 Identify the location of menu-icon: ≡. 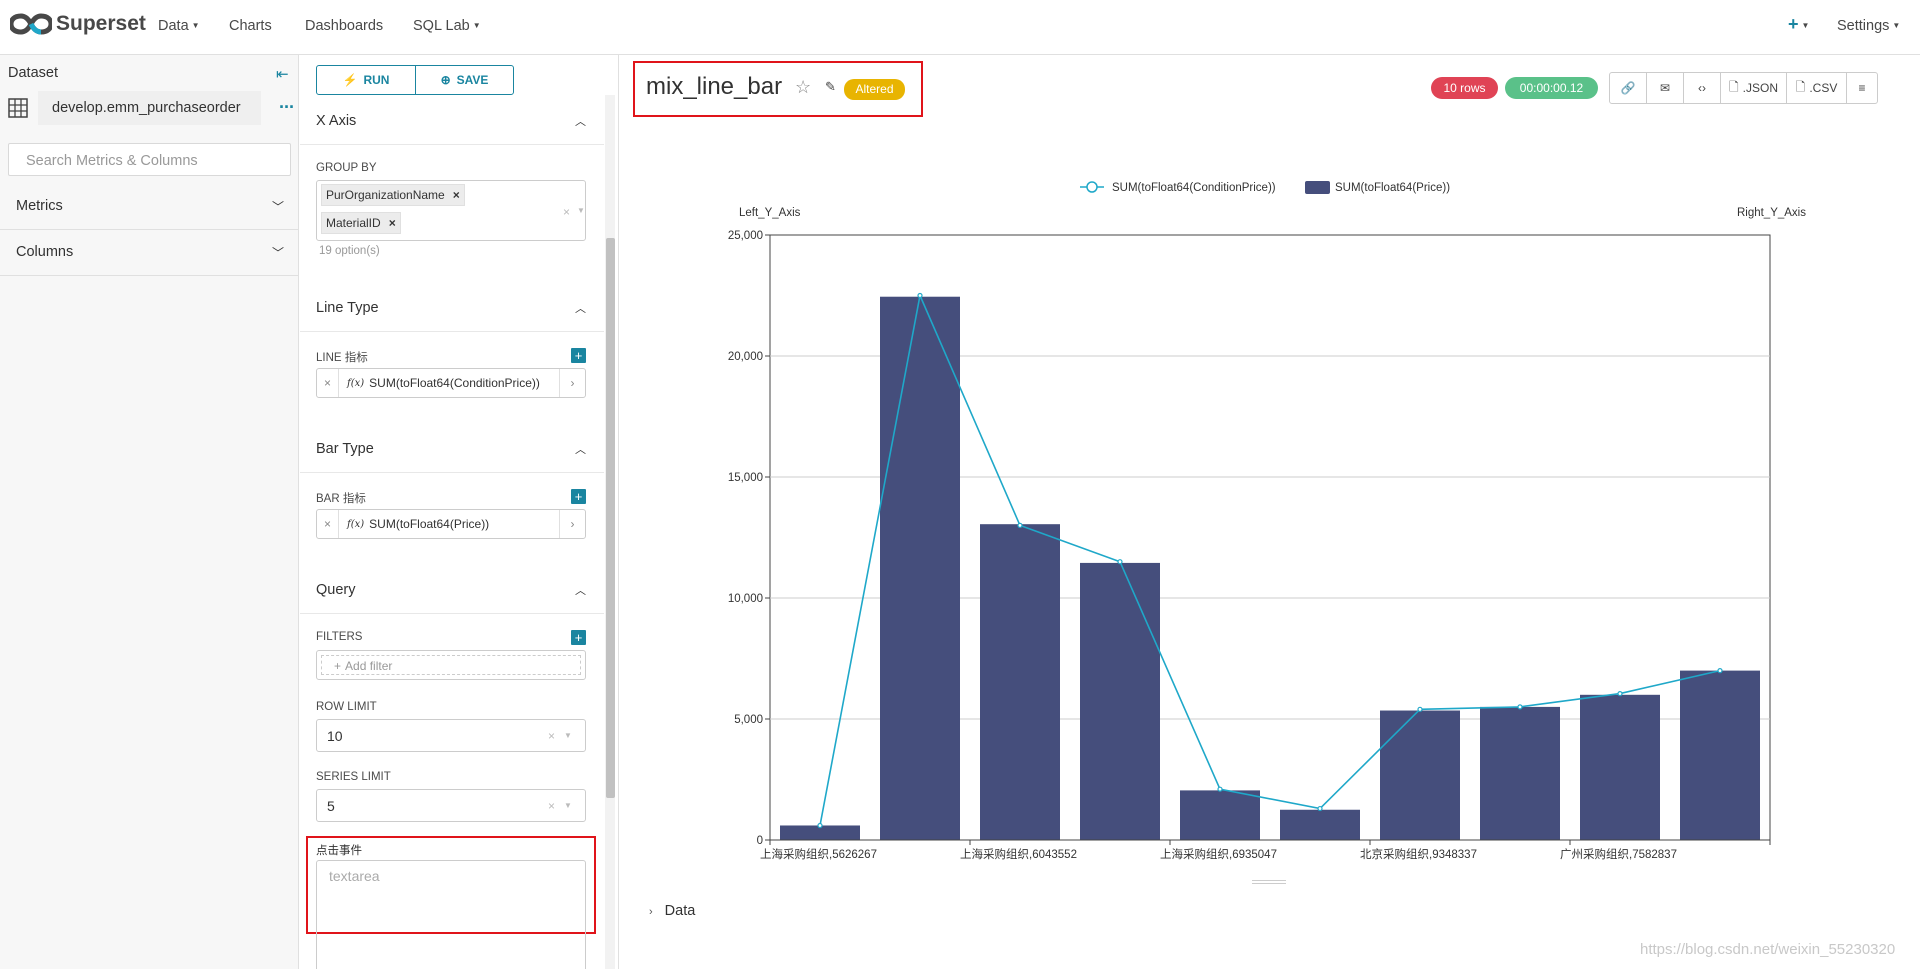
(1862, 88).